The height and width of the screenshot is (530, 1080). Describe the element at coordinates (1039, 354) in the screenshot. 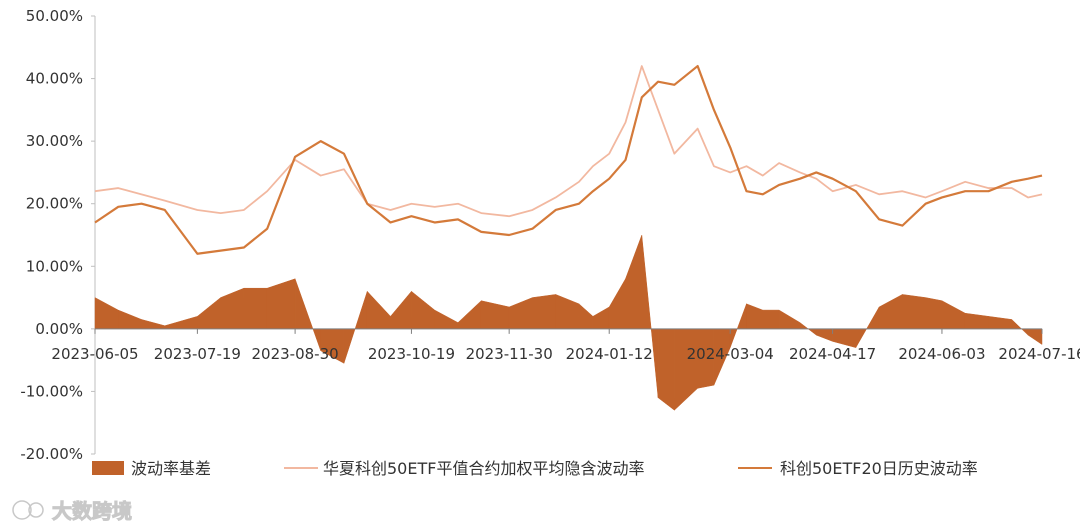

I see `x-tick-label: 2024-07-16` at that location.